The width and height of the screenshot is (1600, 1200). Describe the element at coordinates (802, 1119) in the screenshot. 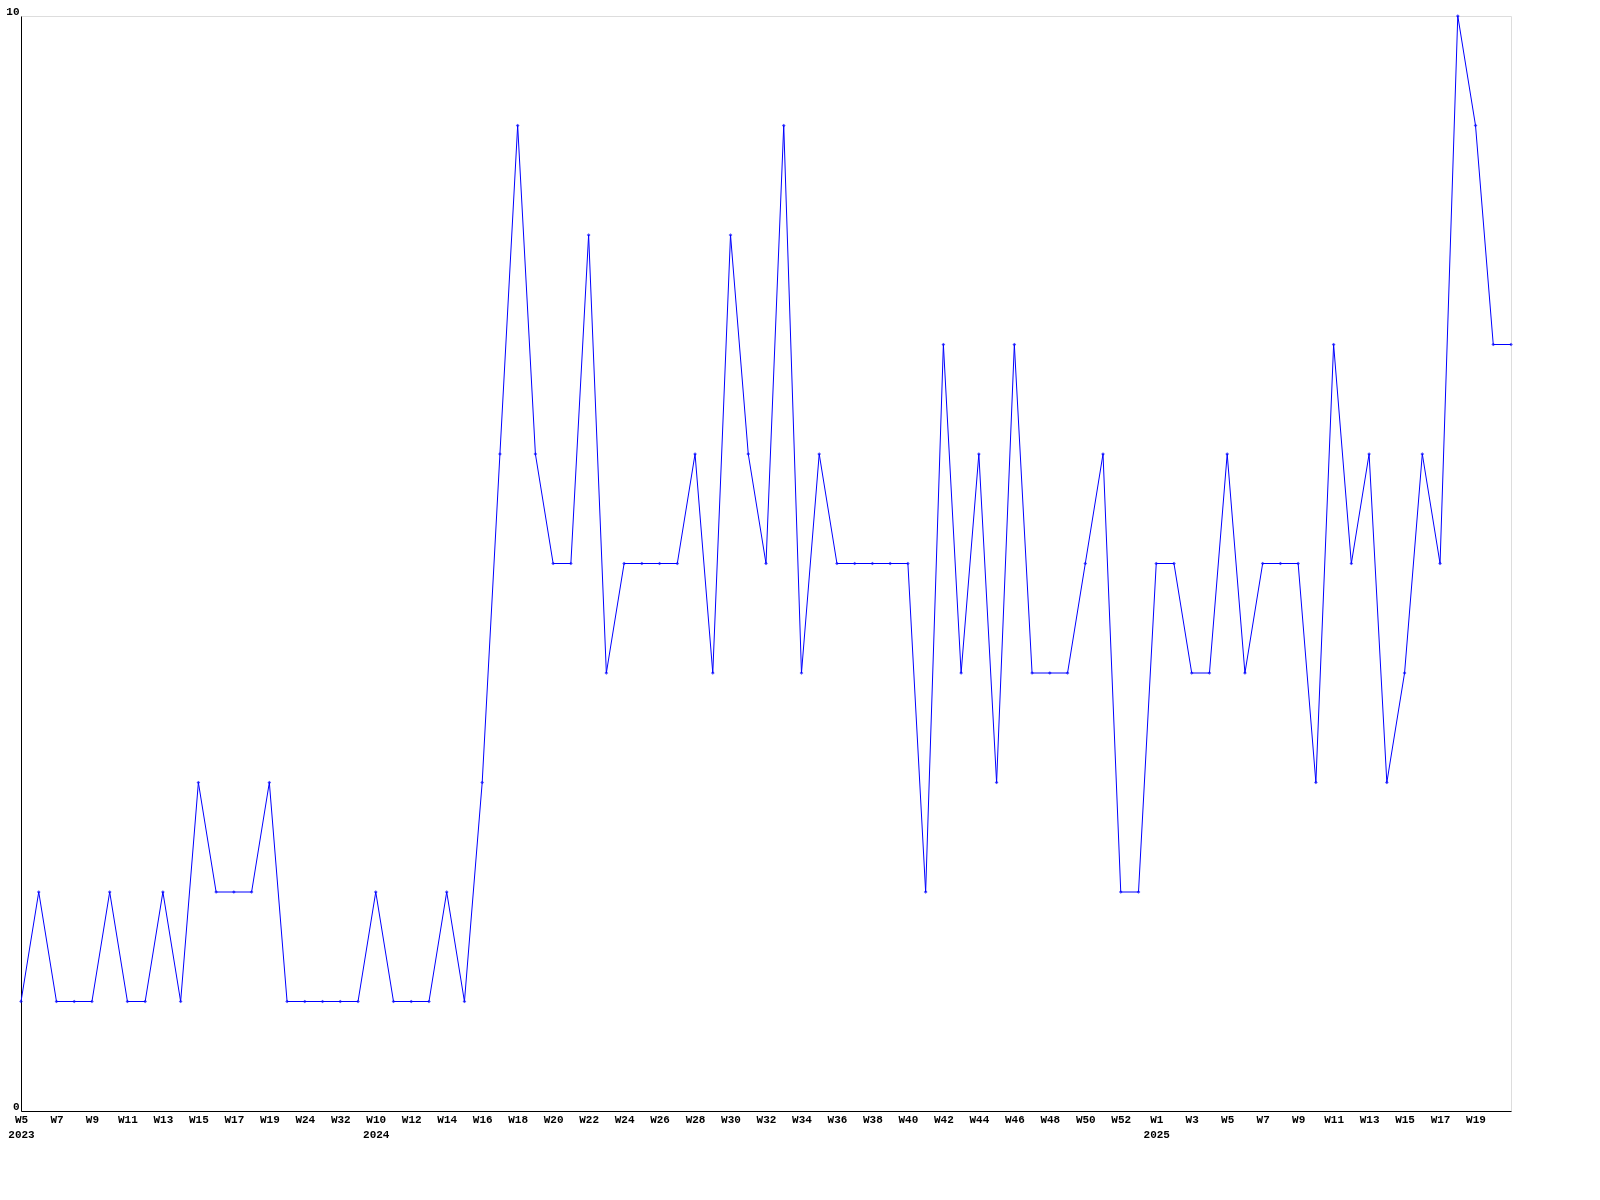

I see `x-tick-label: W34` at that location.